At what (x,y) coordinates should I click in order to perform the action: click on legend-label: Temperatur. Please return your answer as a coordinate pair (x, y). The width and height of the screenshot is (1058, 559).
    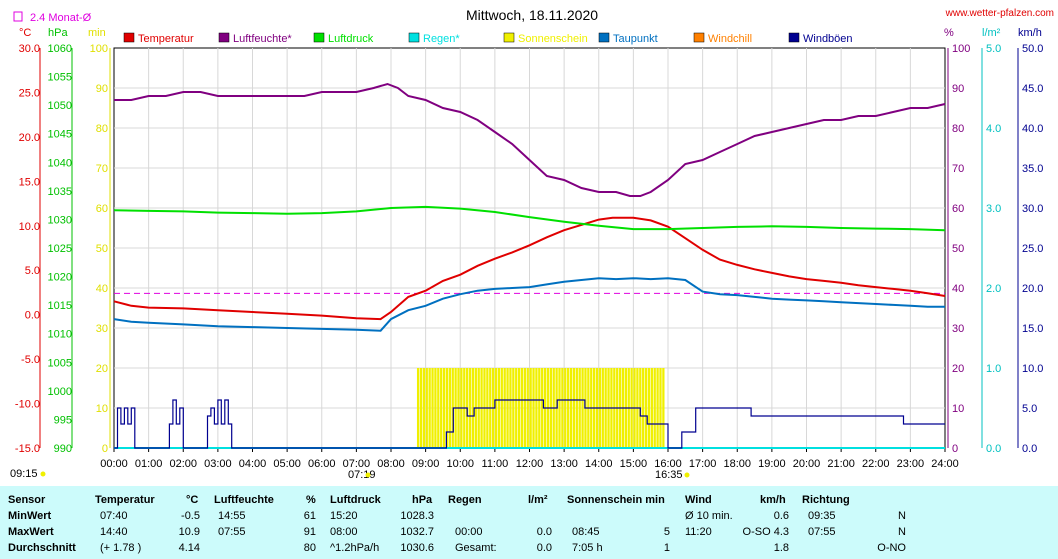
    Looking at the image, I should click on (166, 39).